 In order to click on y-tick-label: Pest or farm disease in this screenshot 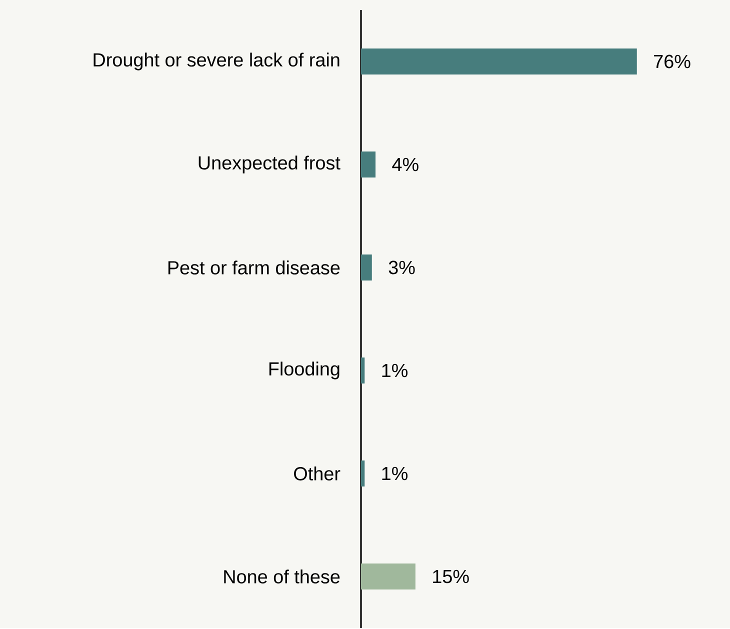, I will do `click(254, 267)`.